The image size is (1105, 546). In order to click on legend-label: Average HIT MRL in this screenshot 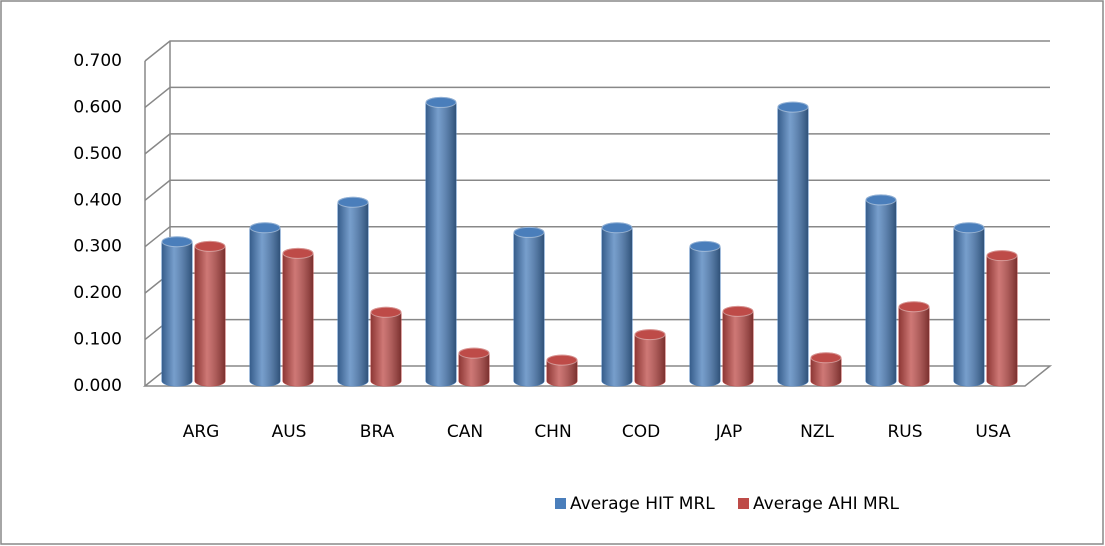, I will do `click(642, 504)`.